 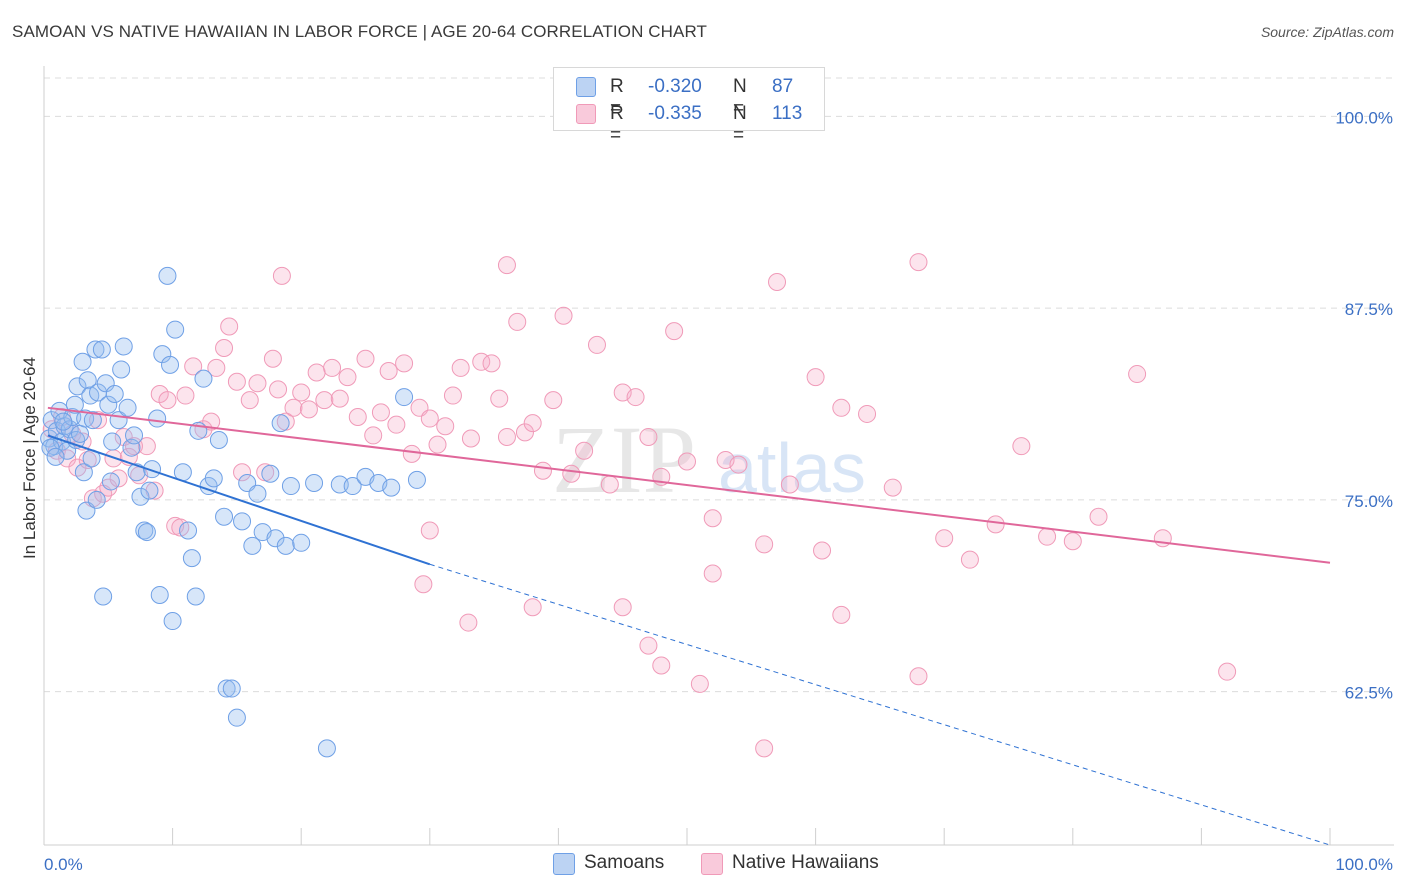 What do you see at coordinates (624, 862) in the screenshot?
I see `samoans-legend-label: Samoans` at bounding box center [624, 862].